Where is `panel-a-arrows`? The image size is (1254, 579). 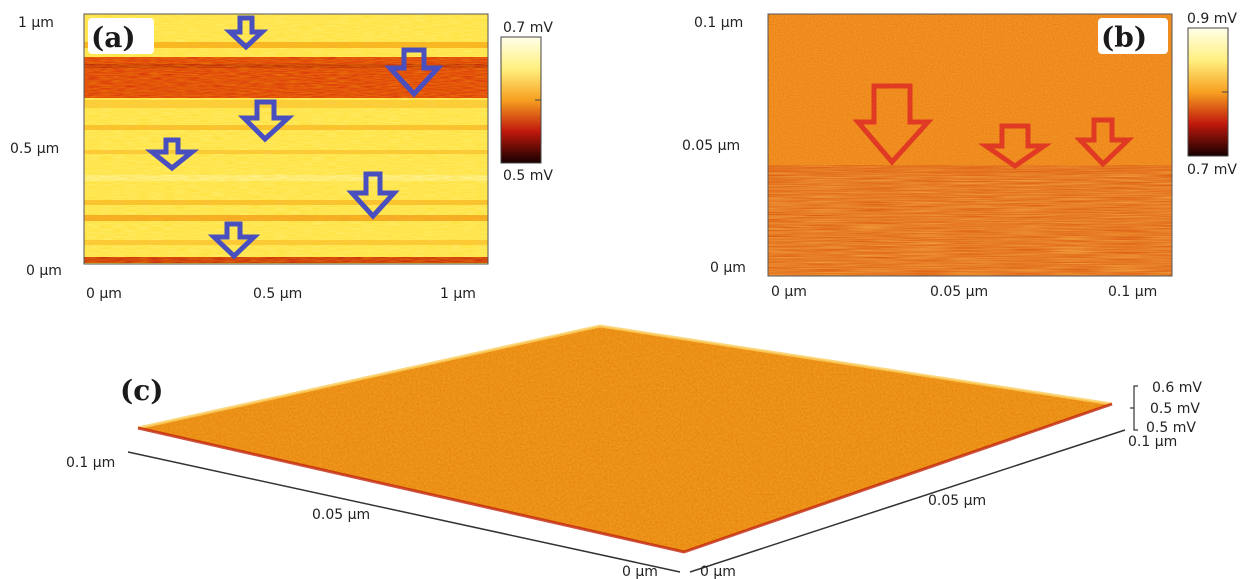
panel-a-arrows is located at coordinates (294, 137).